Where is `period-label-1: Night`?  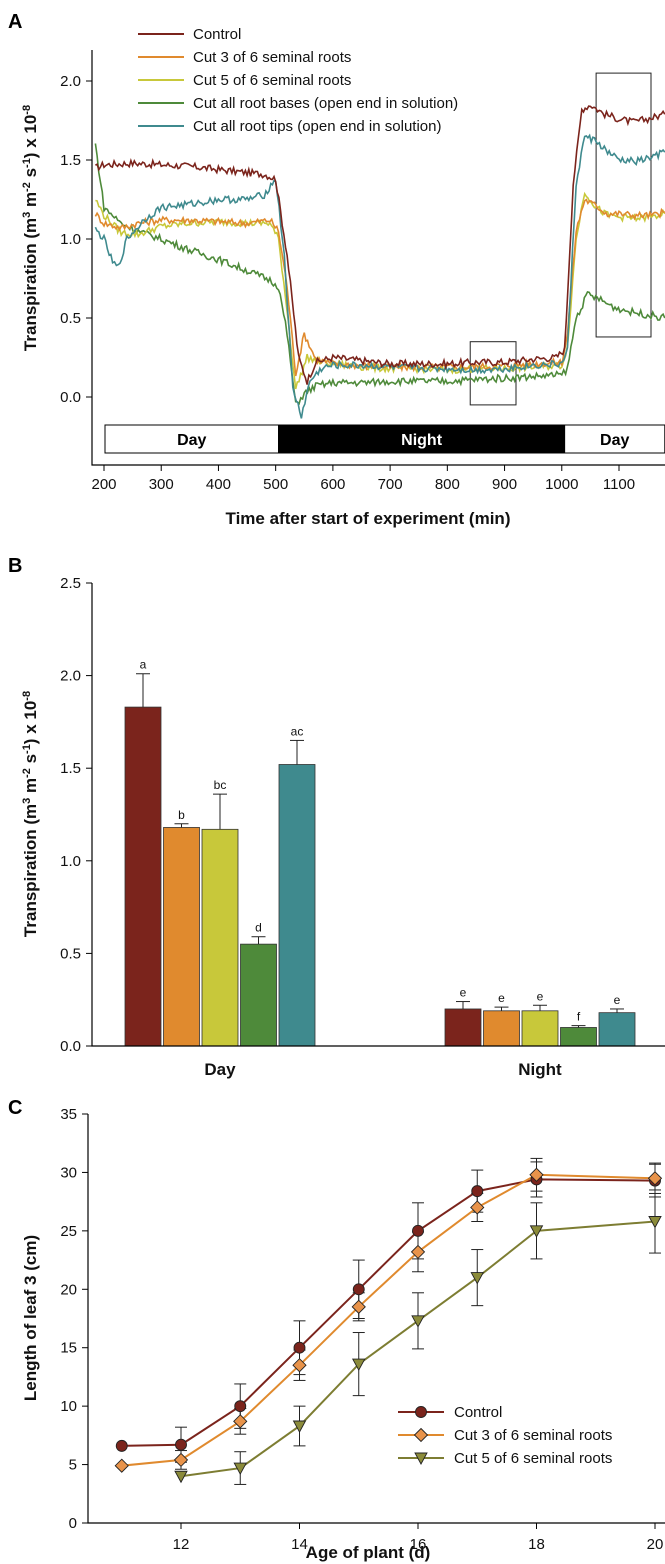 period-label-1: Night is located at coordinates (422, 440).